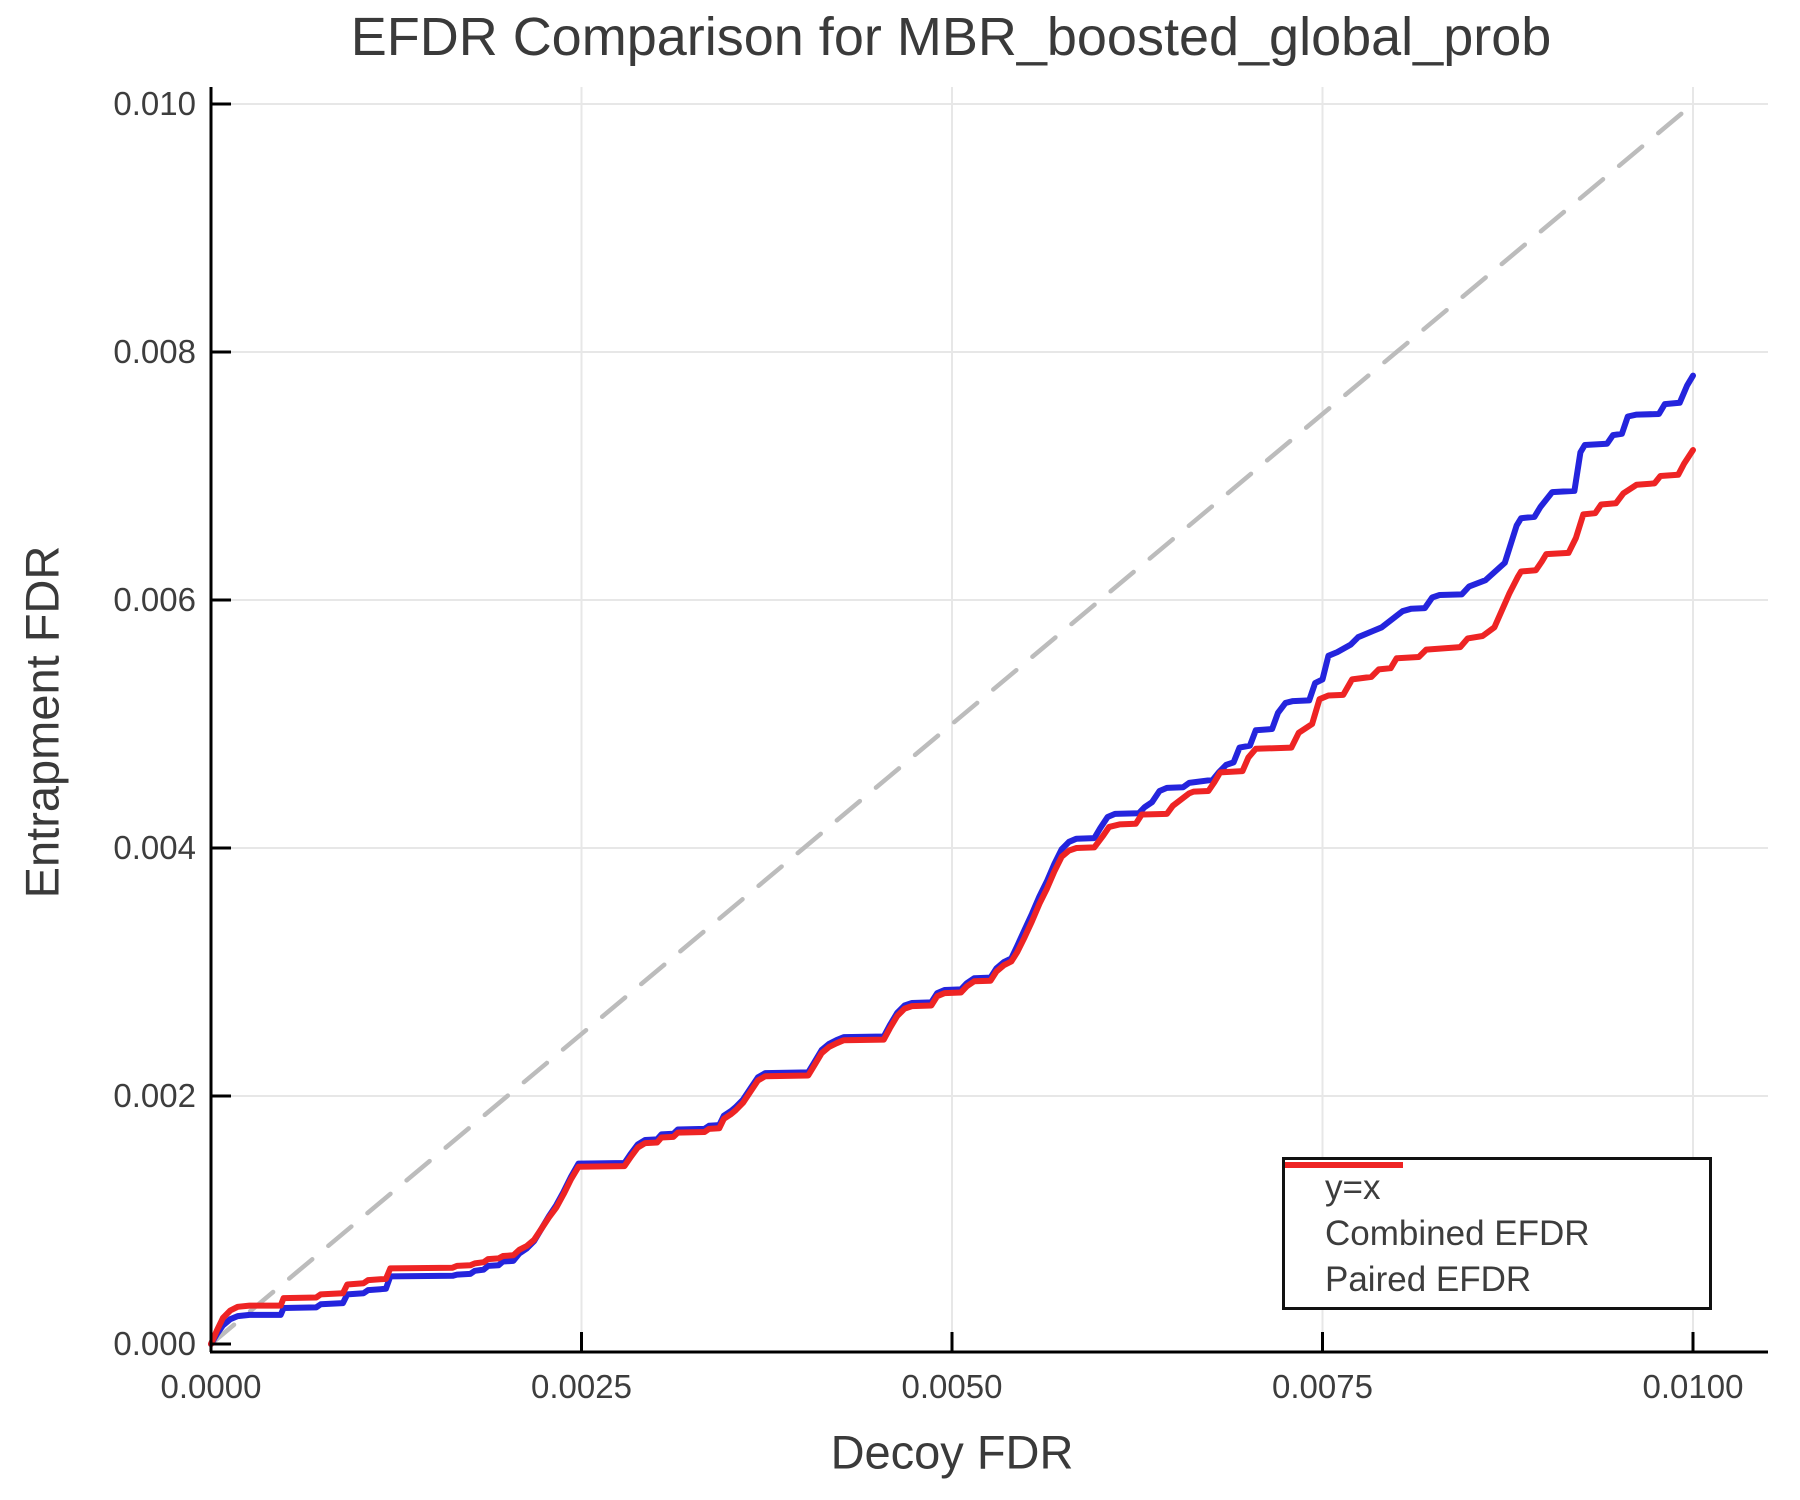 The width and height of the screenshot is (1800, 1500). Describe the element at coordinates (1353, 1187) in the screenshot. I see `legend-label-identity: y=x` at that location.